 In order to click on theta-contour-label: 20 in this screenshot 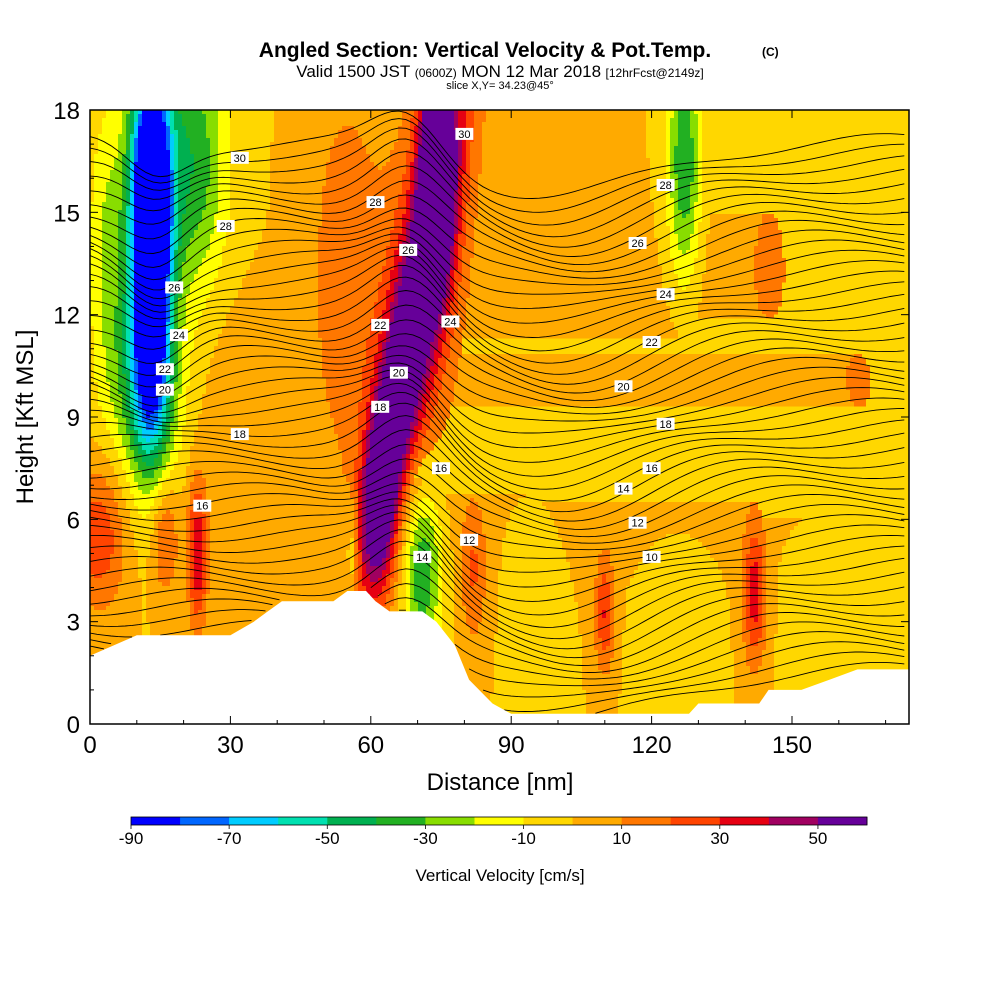, I will do `click(164, 390)`.